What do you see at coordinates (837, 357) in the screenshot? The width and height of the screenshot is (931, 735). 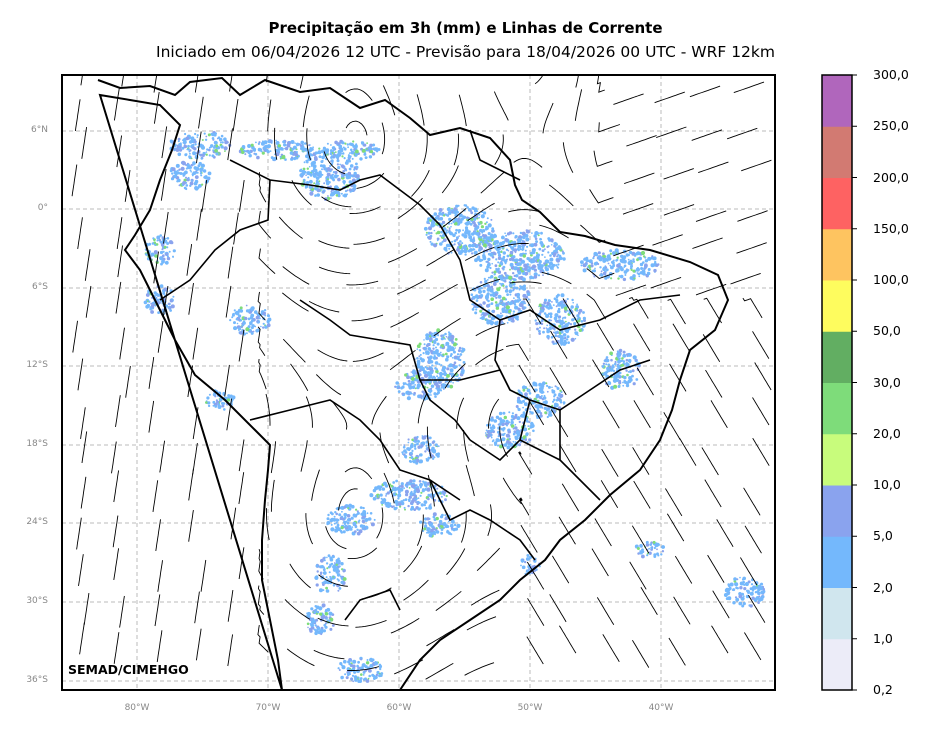 I see `colorbar-segment` at bounding box center [837, 357].